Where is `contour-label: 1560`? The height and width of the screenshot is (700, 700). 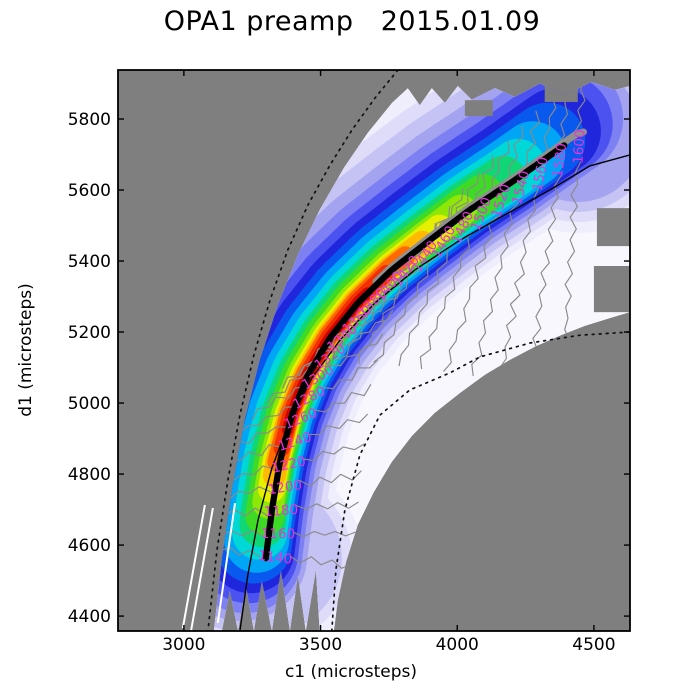 contour-label: 1560 is located at coordinates (541, 174).